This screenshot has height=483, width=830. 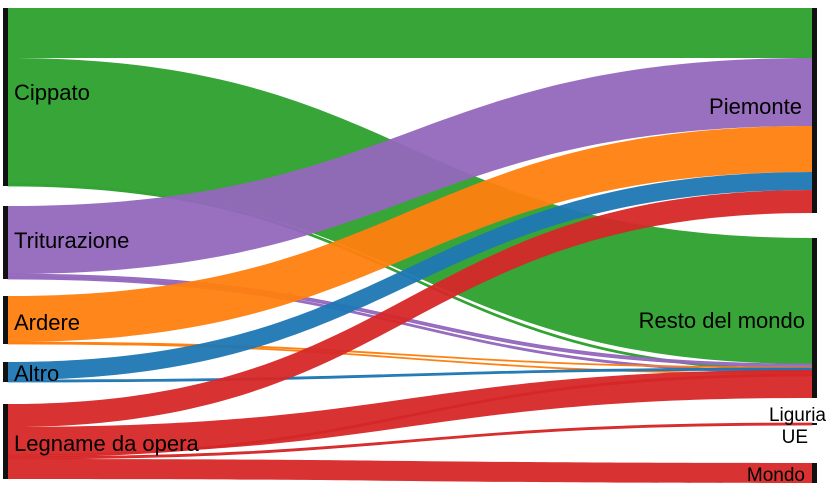 I want to click on flow-legname-to-mondo, so click(x=410, y=471).